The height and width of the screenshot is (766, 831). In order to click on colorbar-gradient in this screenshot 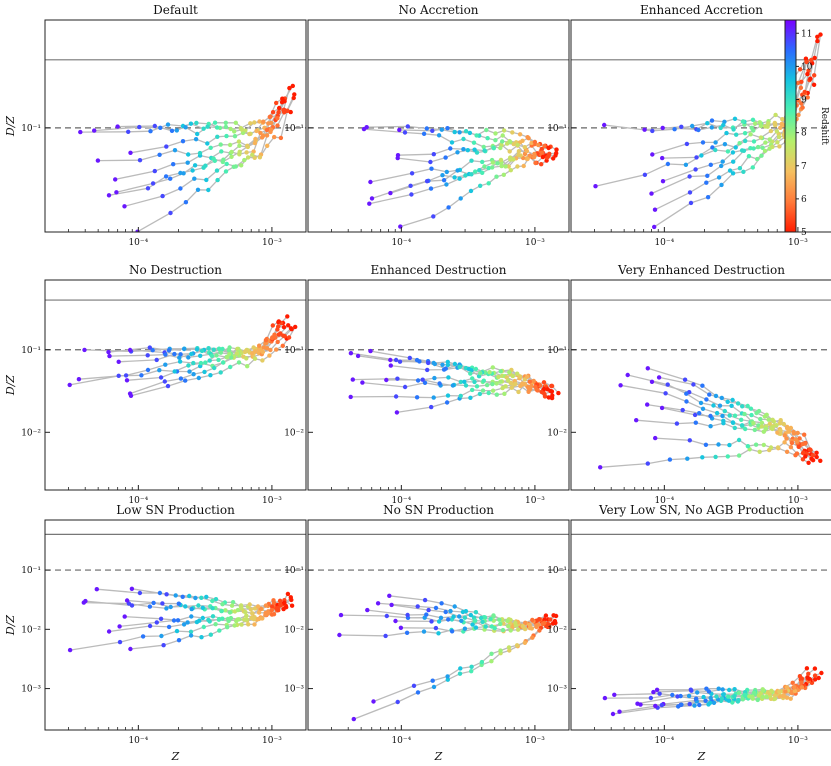, I will do `click(790, 126)`.